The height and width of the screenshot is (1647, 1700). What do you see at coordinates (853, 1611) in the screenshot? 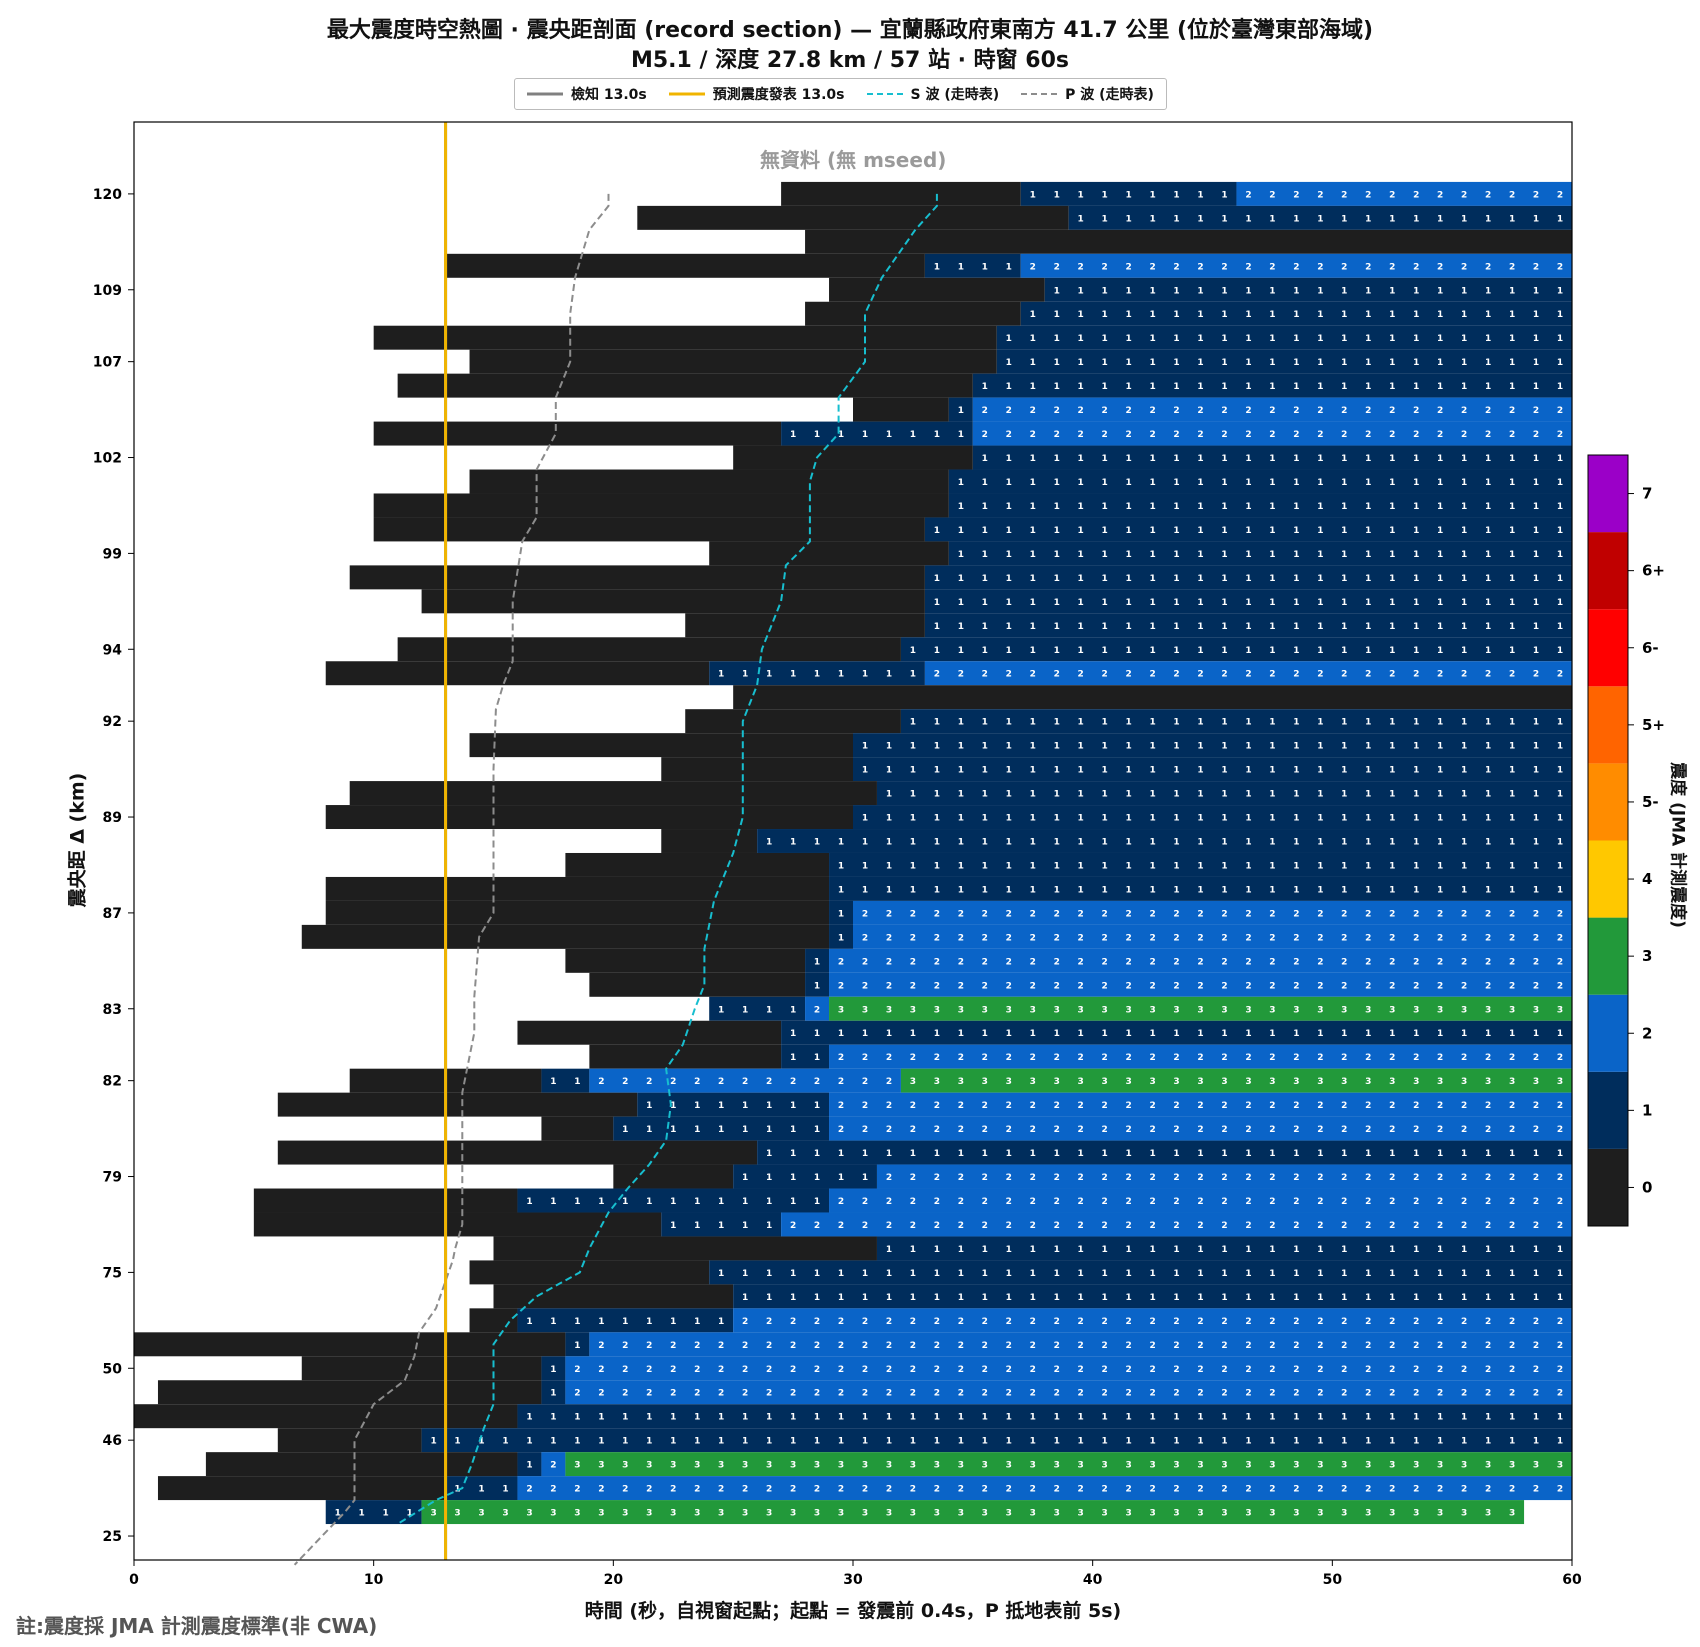
I see `x-axis-label: 時間 (秒，自視窗起點；起點 = 發震前 0.4s，P 抵地表前 5s)` at bounding box center [853, 1611].